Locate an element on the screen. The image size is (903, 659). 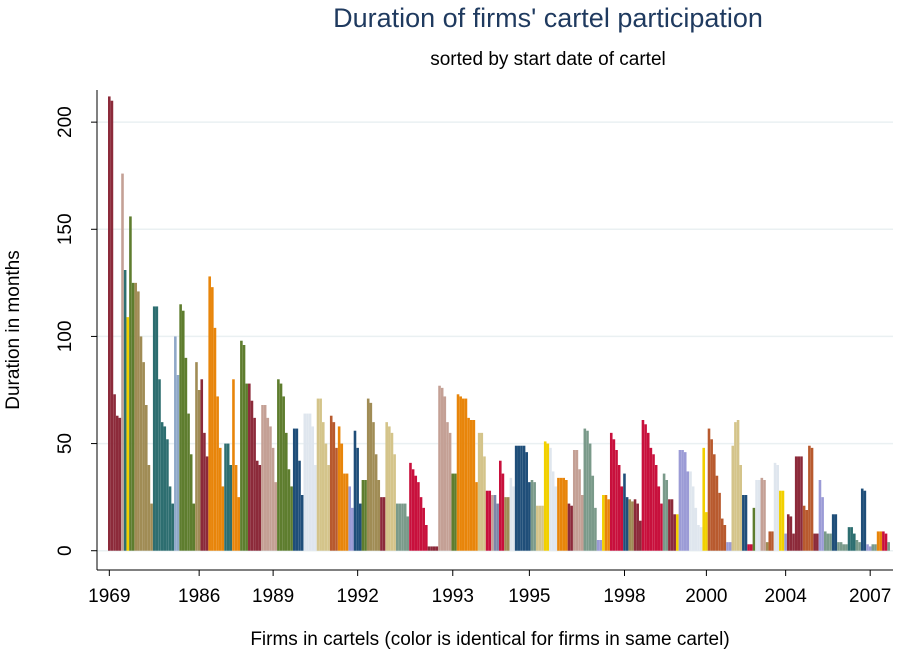
x-tick-label: 1995 is located at coordinates (529, 596).